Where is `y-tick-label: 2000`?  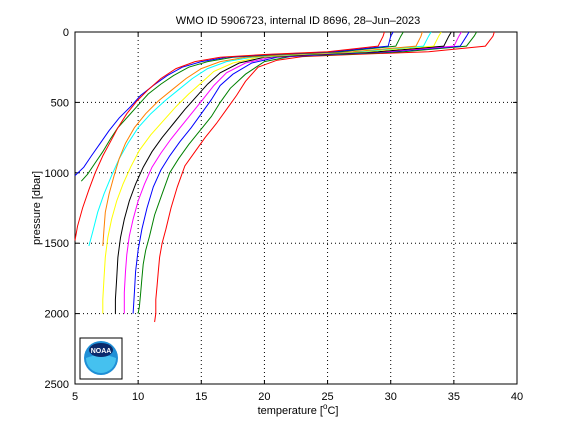 y-tick-label: 2000 is located at coordinates (57, 315).